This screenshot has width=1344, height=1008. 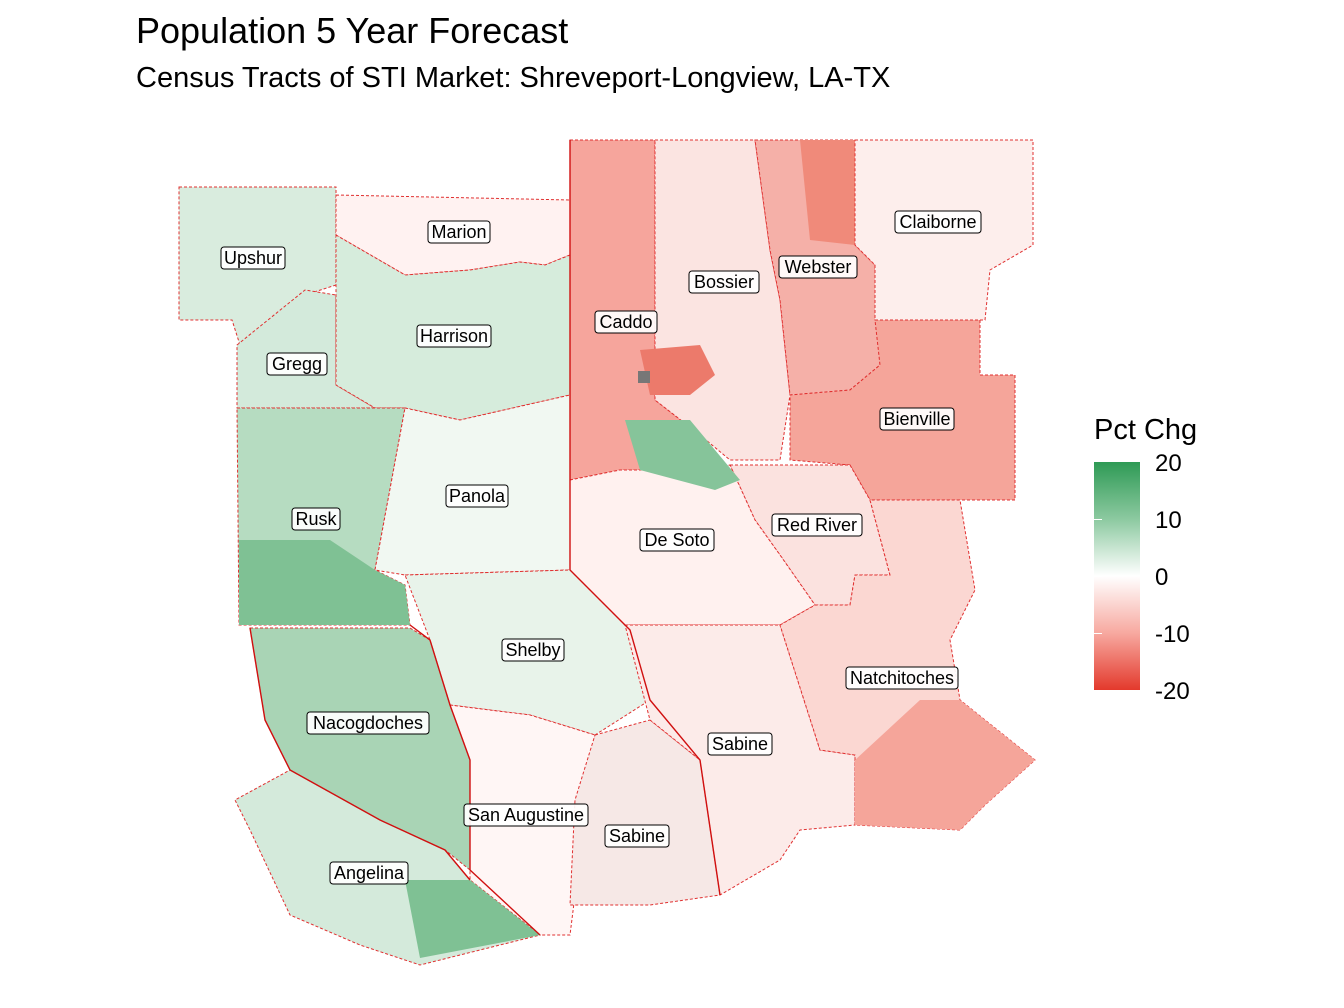 What do you see at coordinates (368, 723) in the screenshot?
I see `label-nacogdoches: Nacogdoches` at bounding box center [368, 723].